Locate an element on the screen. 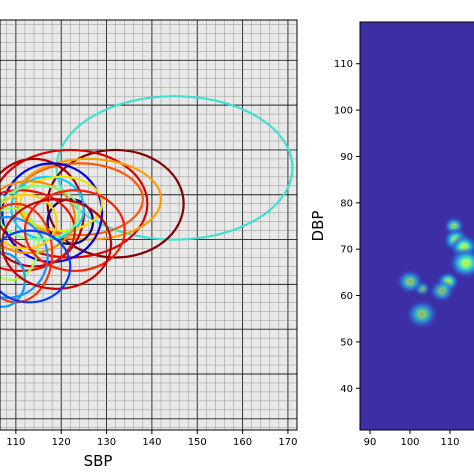  y-tick-label: 50 is located at coordinates (346, 342).